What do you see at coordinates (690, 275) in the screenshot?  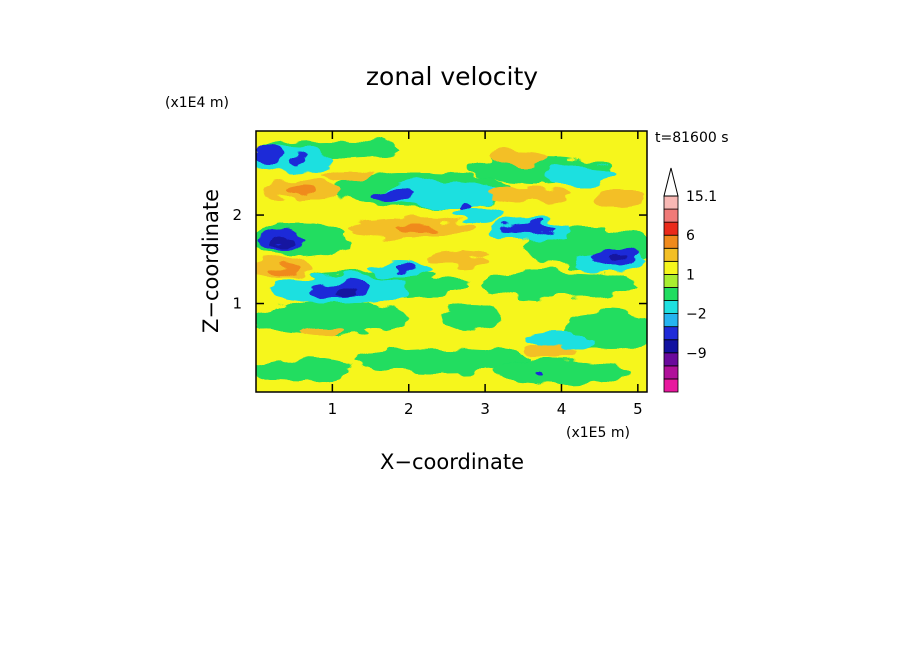 I see `colorbar-label: 1` at bounding box center [690, 275].